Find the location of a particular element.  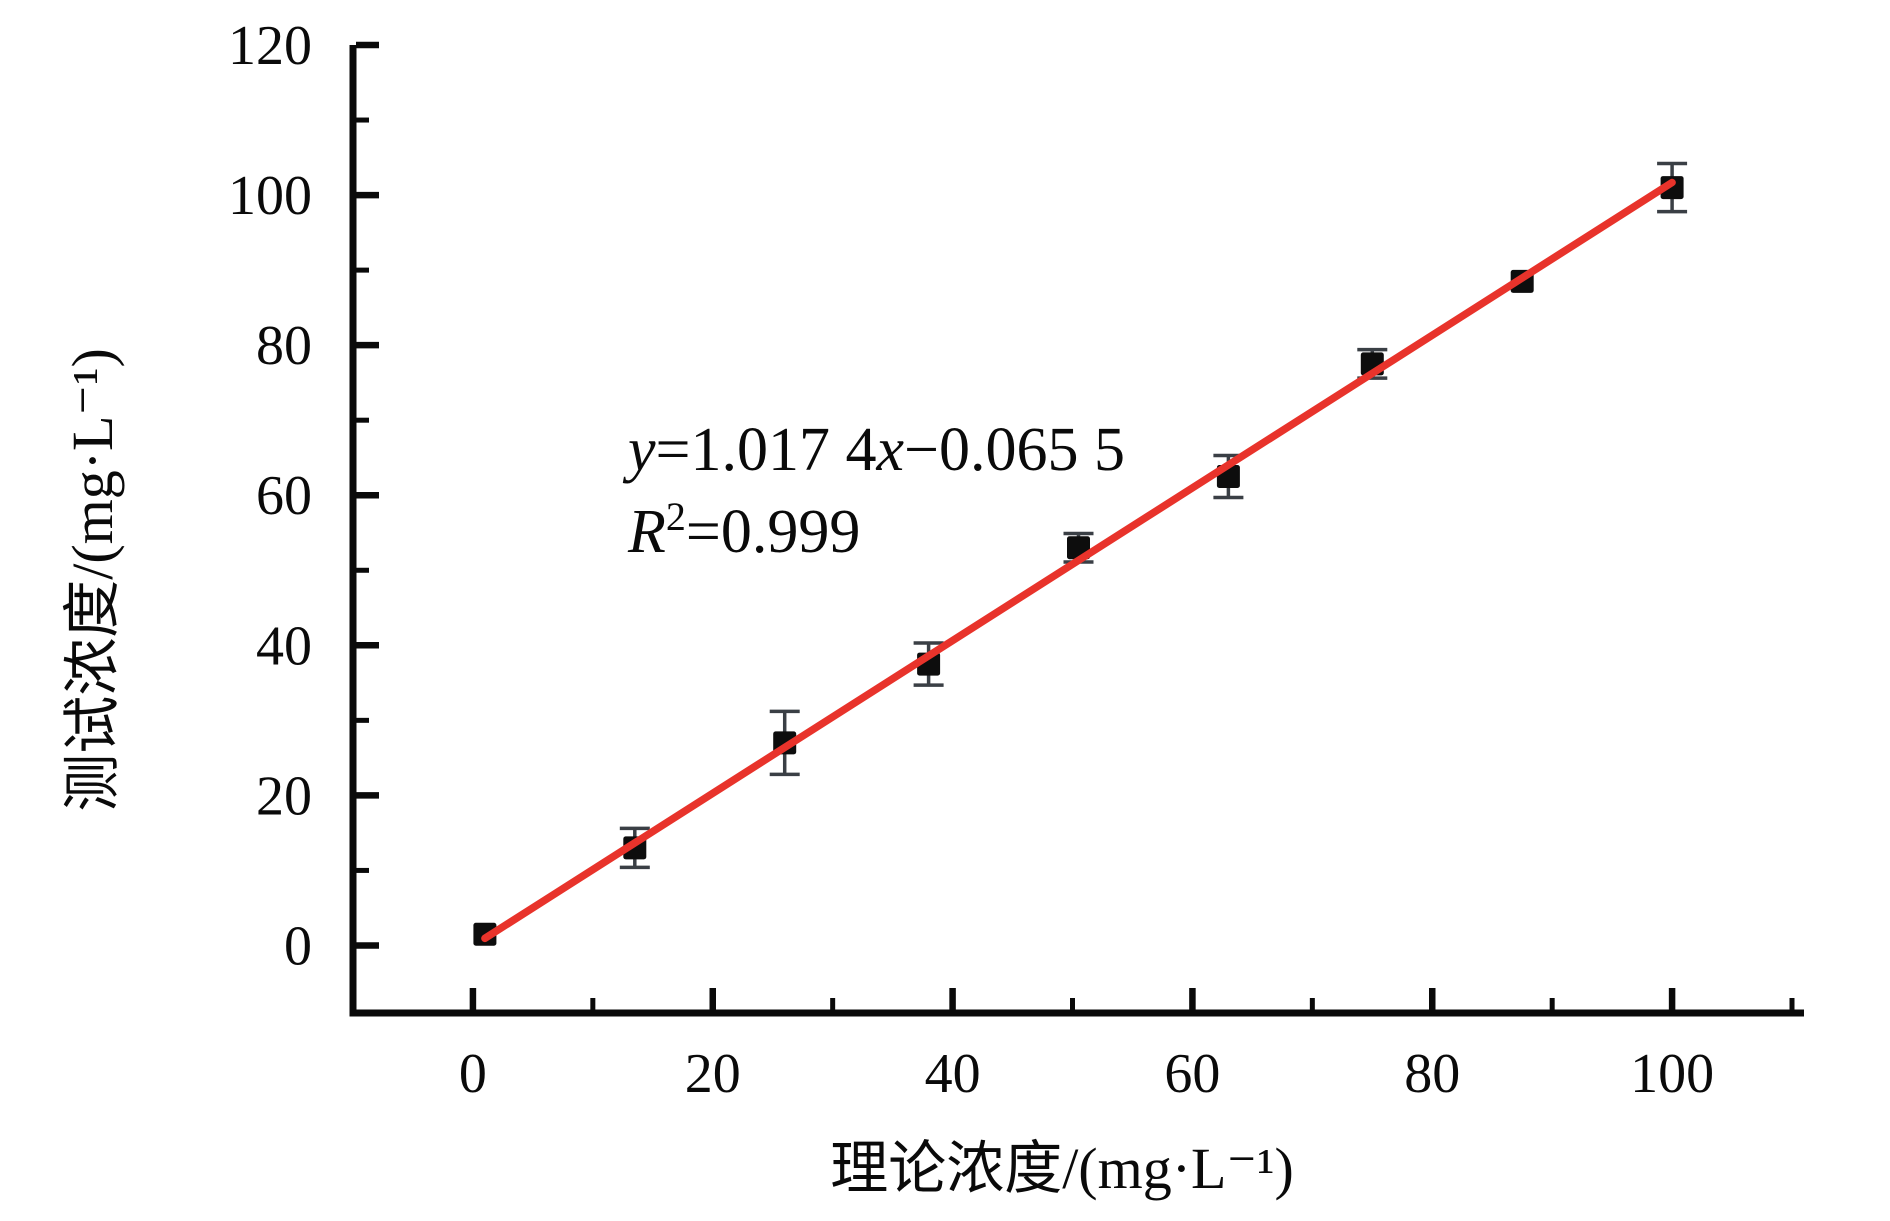

x-axis-tick-label: 100 is located at coordinates (1672, 1074).